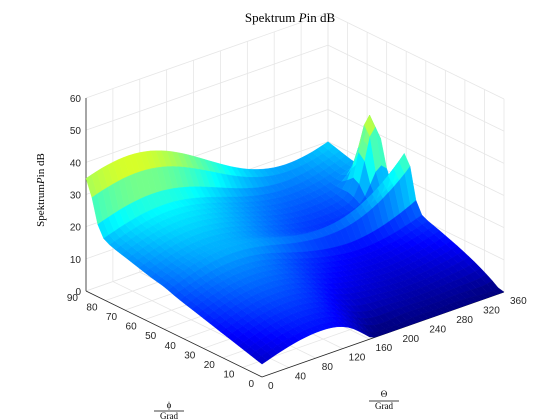  I want to click on z-tick-label: 40, so click(76, 163).